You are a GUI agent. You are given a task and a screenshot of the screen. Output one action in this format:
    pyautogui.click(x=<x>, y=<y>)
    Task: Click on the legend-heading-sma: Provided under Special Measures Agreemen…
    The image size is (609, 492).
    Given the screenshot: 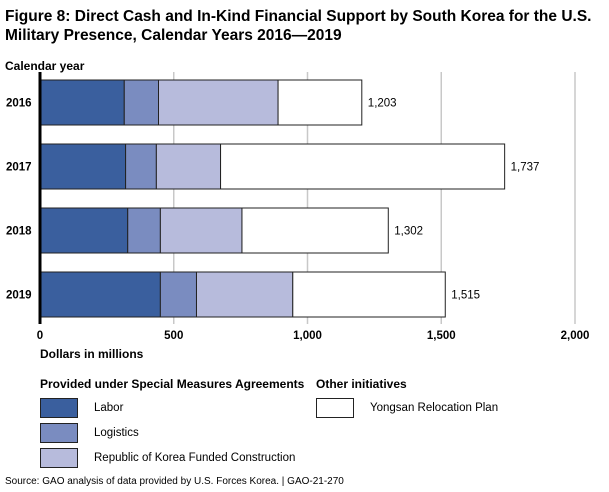 What is the action you would take?
    pyautogui.click(x=172, y=384)
    